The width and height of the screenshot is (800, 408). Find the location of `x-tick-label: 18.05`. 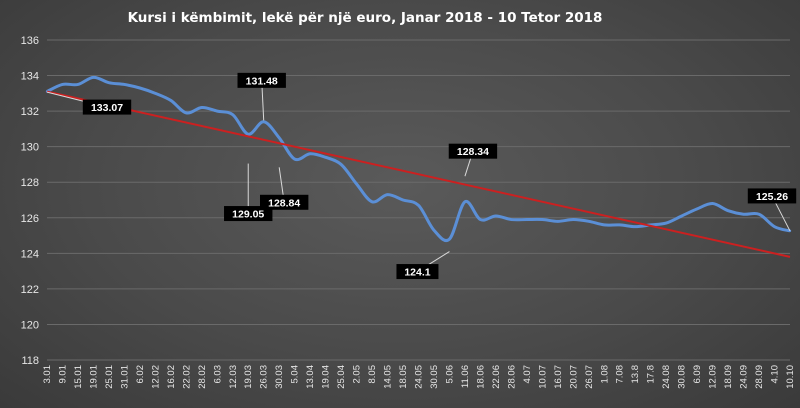

x-tick-label: 18.05 is located at coordinates (403, 377).